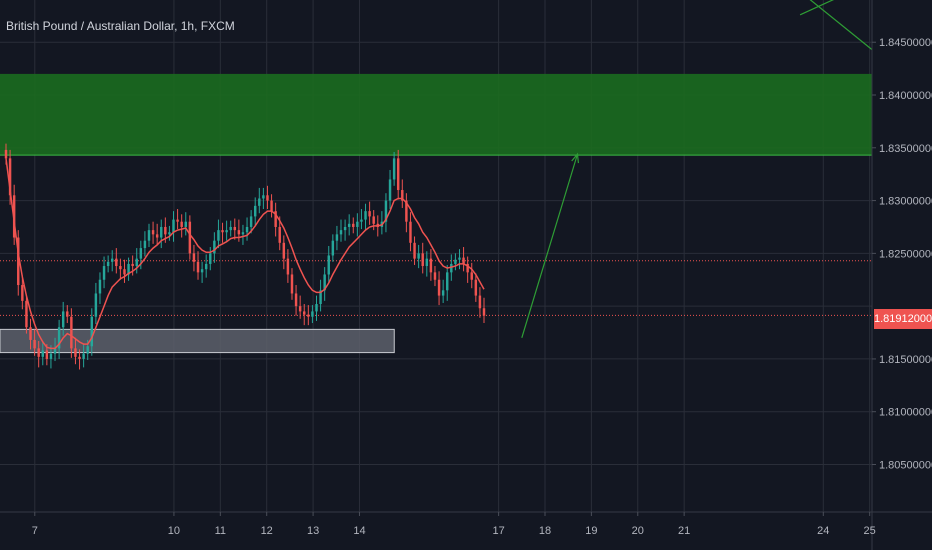 This screenshot has width=932, height=550. I want to click on demand-zone, so click(197, 341).